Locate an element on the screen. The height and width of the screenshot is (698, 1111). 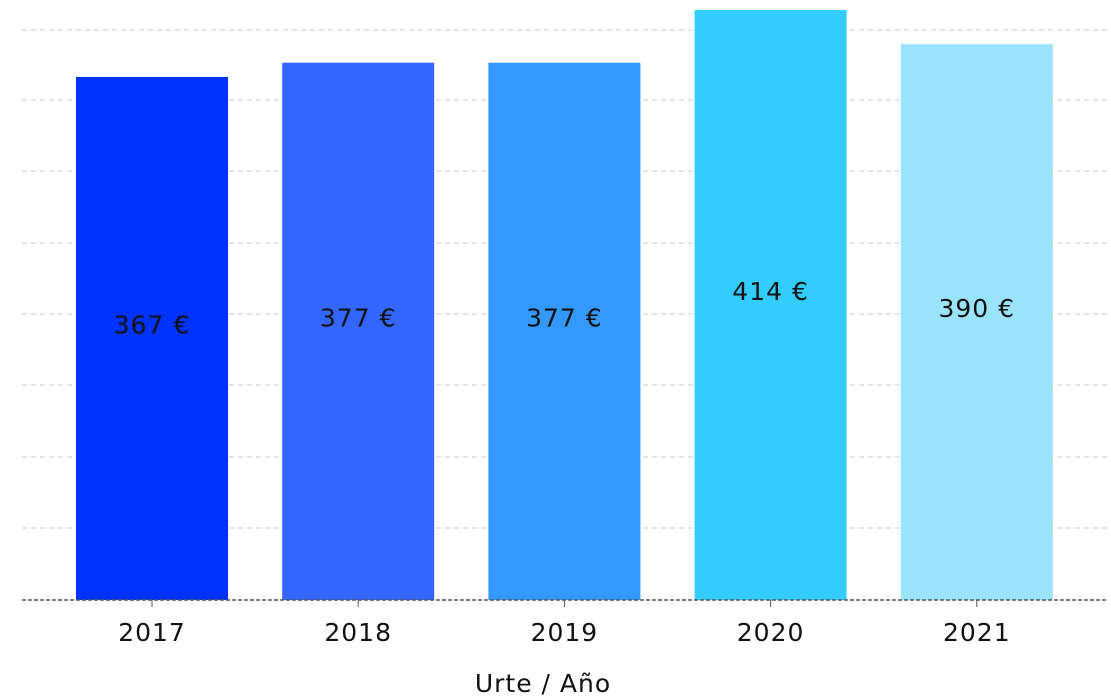
bar-2017 is located at coordinates (152, 338).